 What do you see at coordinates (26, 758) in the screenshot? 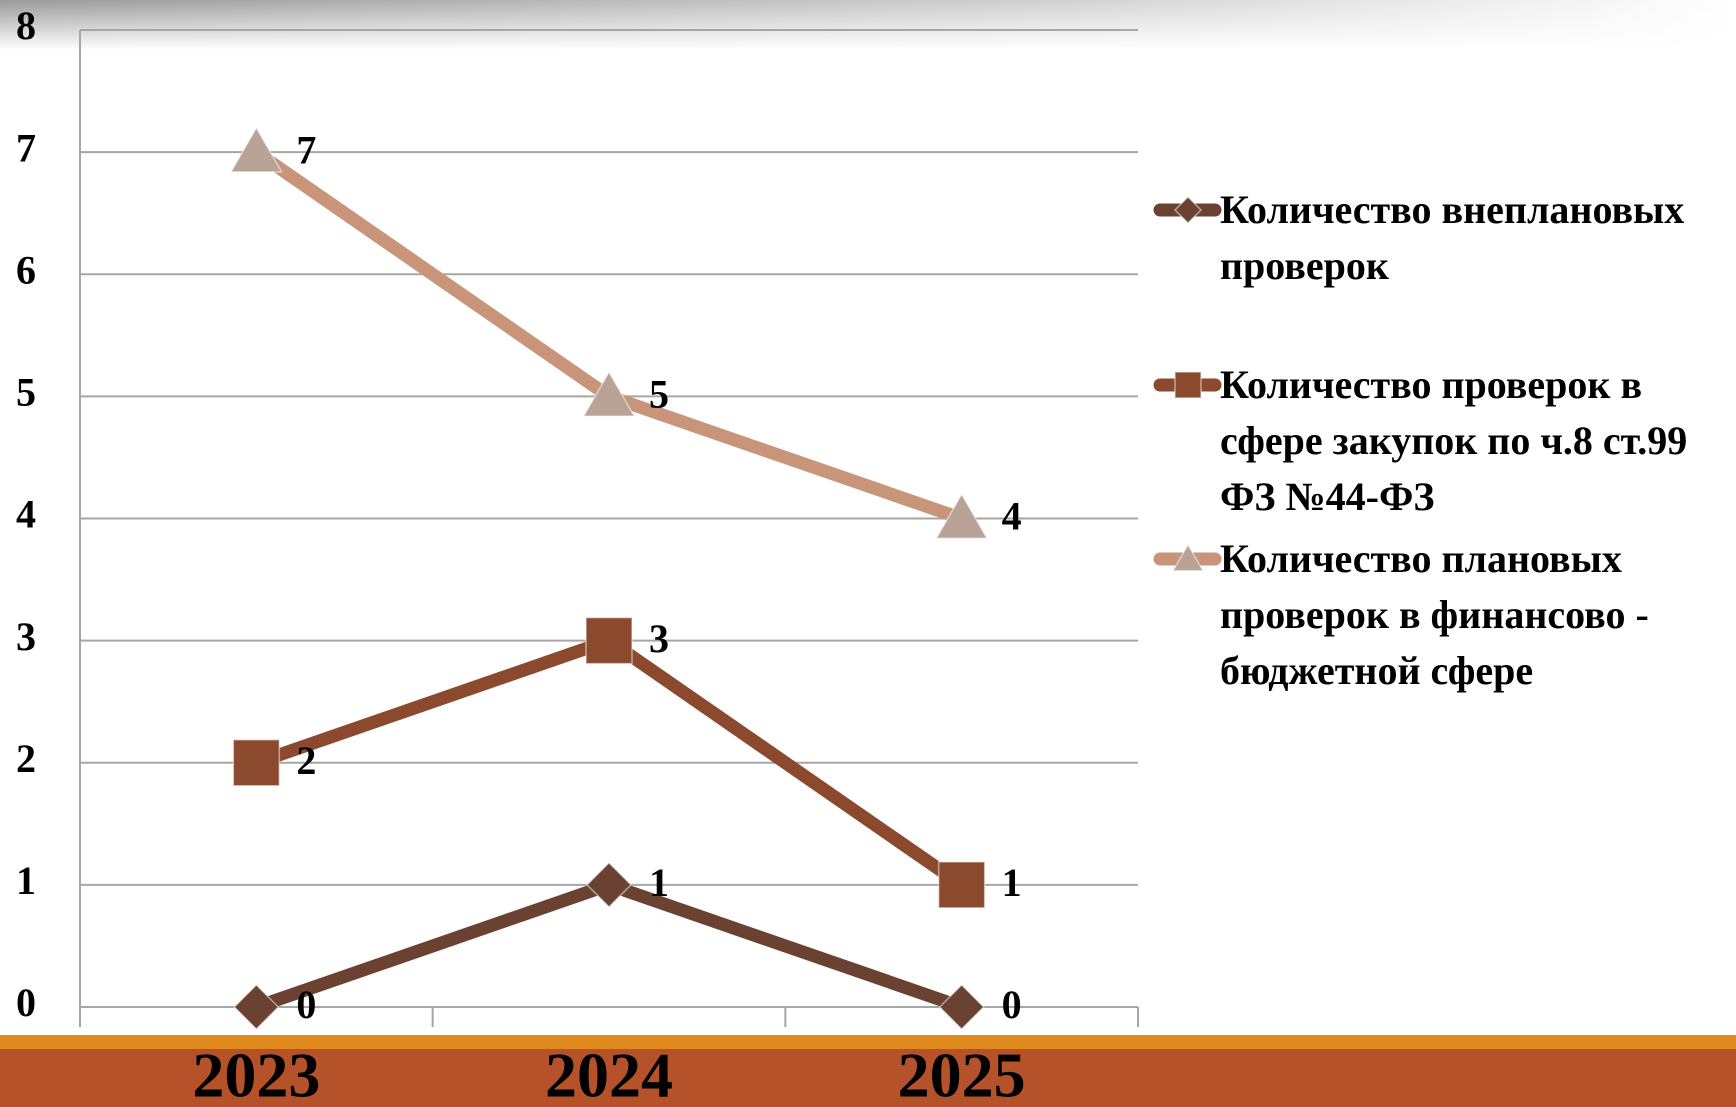
I see `y-tick-label: 2` at bounding box center [26, 758].